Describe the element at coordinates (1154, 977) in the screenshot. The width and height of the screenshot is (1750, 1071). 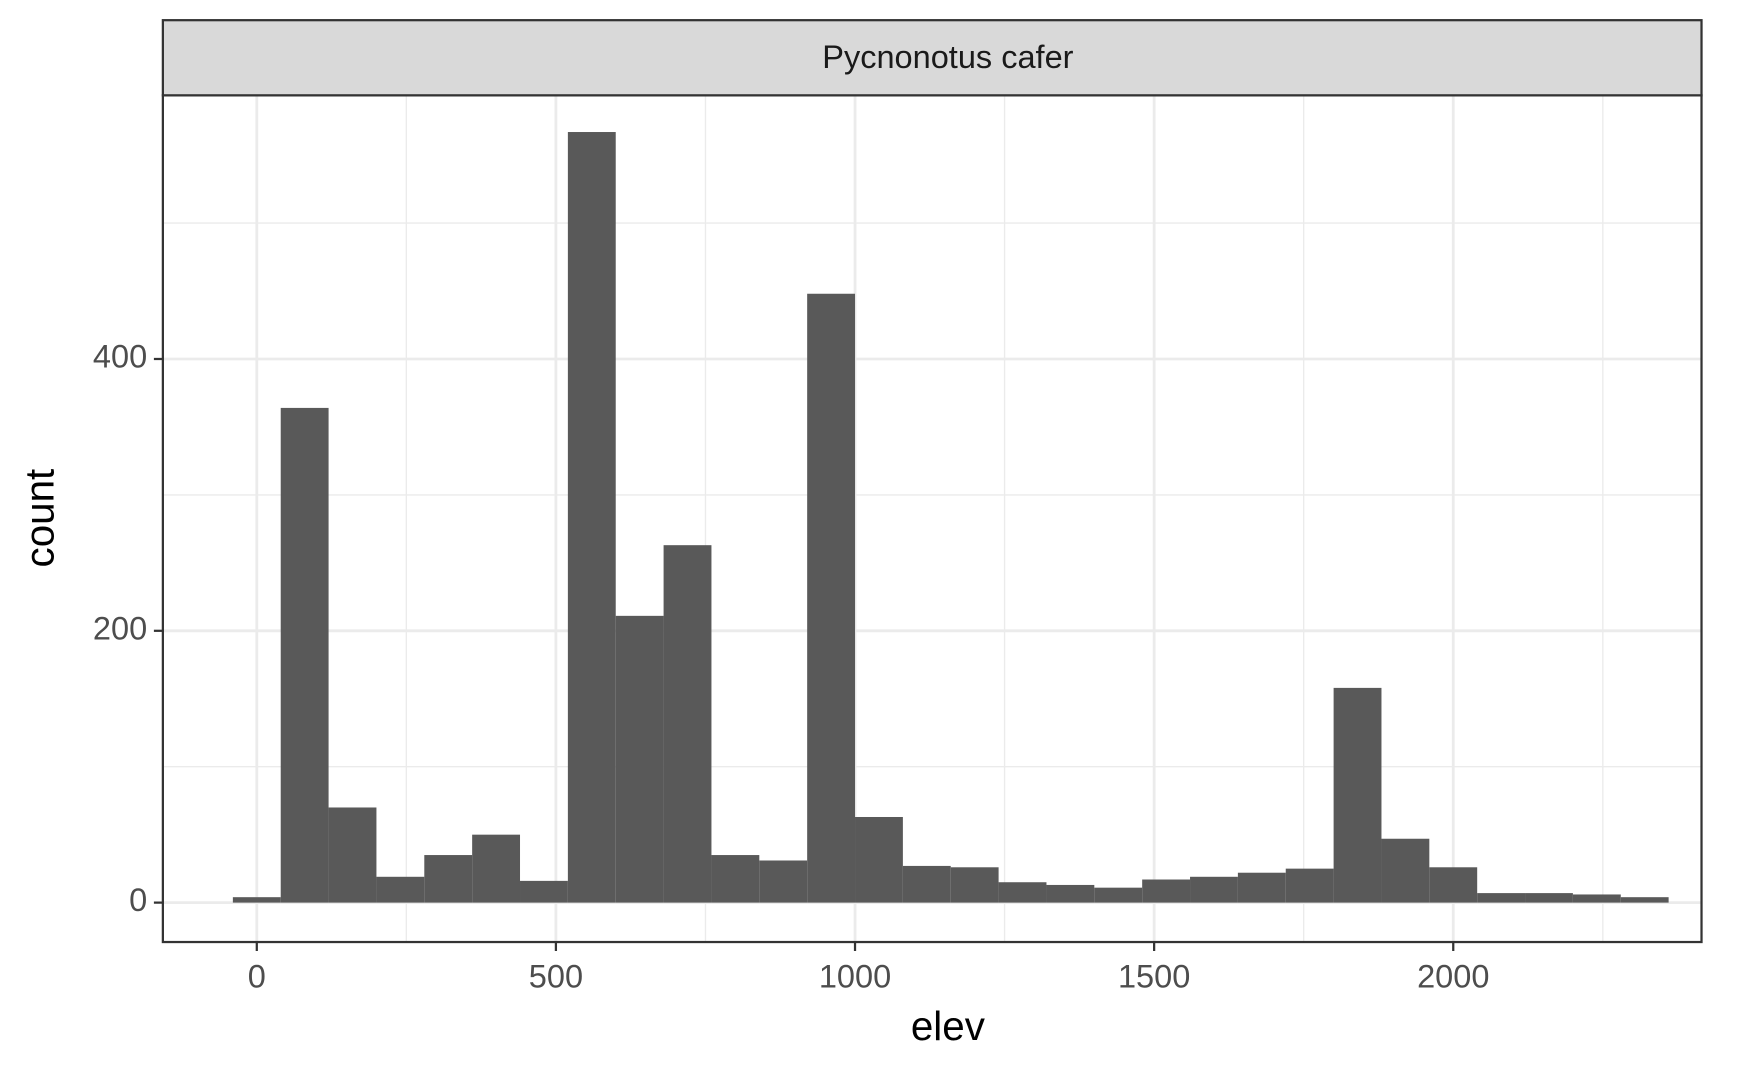
I see `x-tick-label: 1500` at that location.